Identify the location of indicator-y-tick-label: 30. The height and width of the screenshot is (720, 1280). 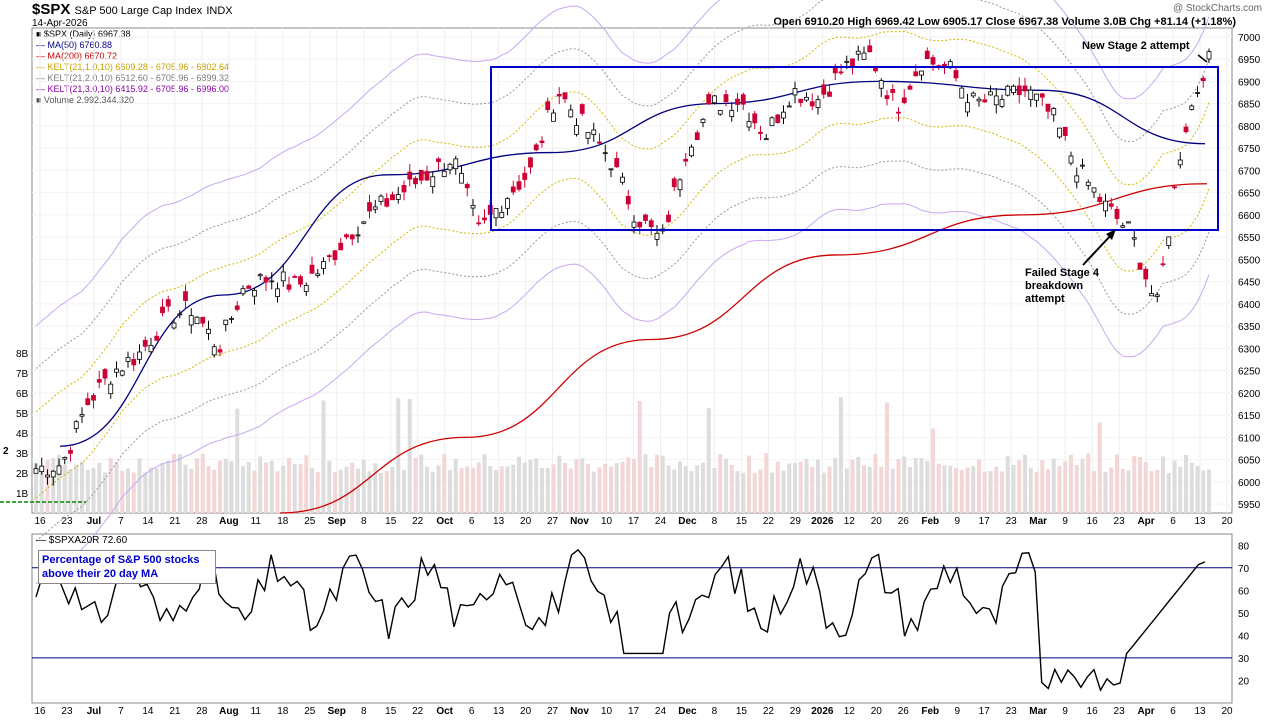
(1244, 659).